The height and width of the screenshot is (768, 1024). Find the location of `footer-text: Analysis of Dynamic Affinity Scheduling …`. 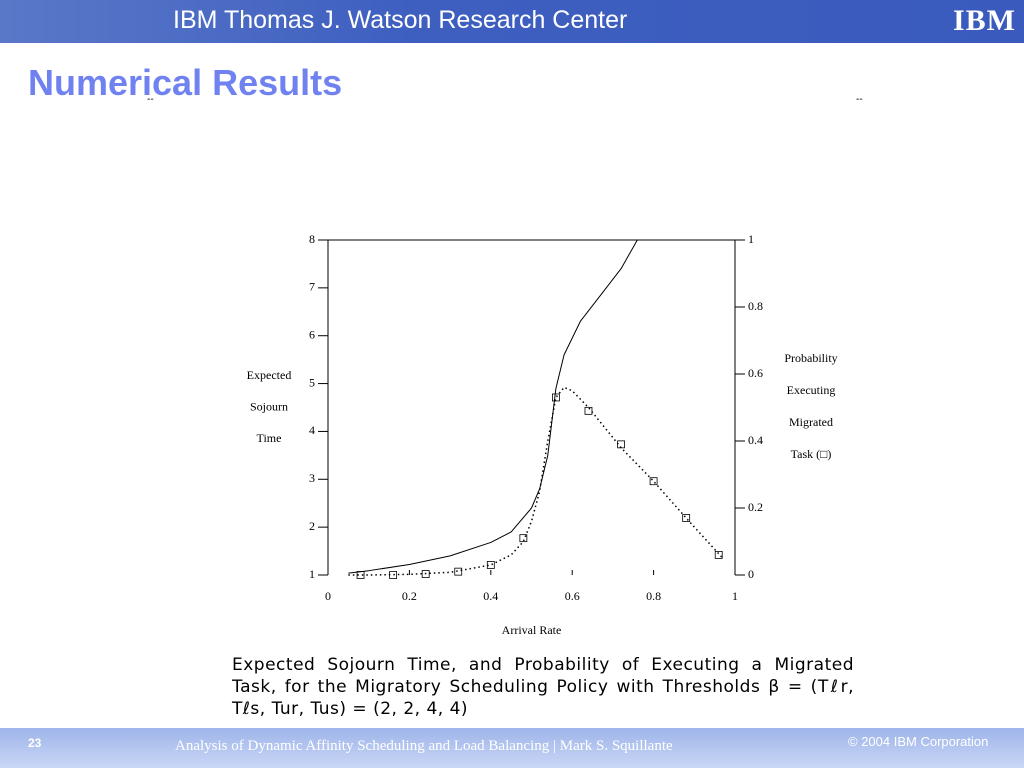

footer-text: Analysis of Dynamic Affinity Scheduling … is located at coordinates (424, 746).